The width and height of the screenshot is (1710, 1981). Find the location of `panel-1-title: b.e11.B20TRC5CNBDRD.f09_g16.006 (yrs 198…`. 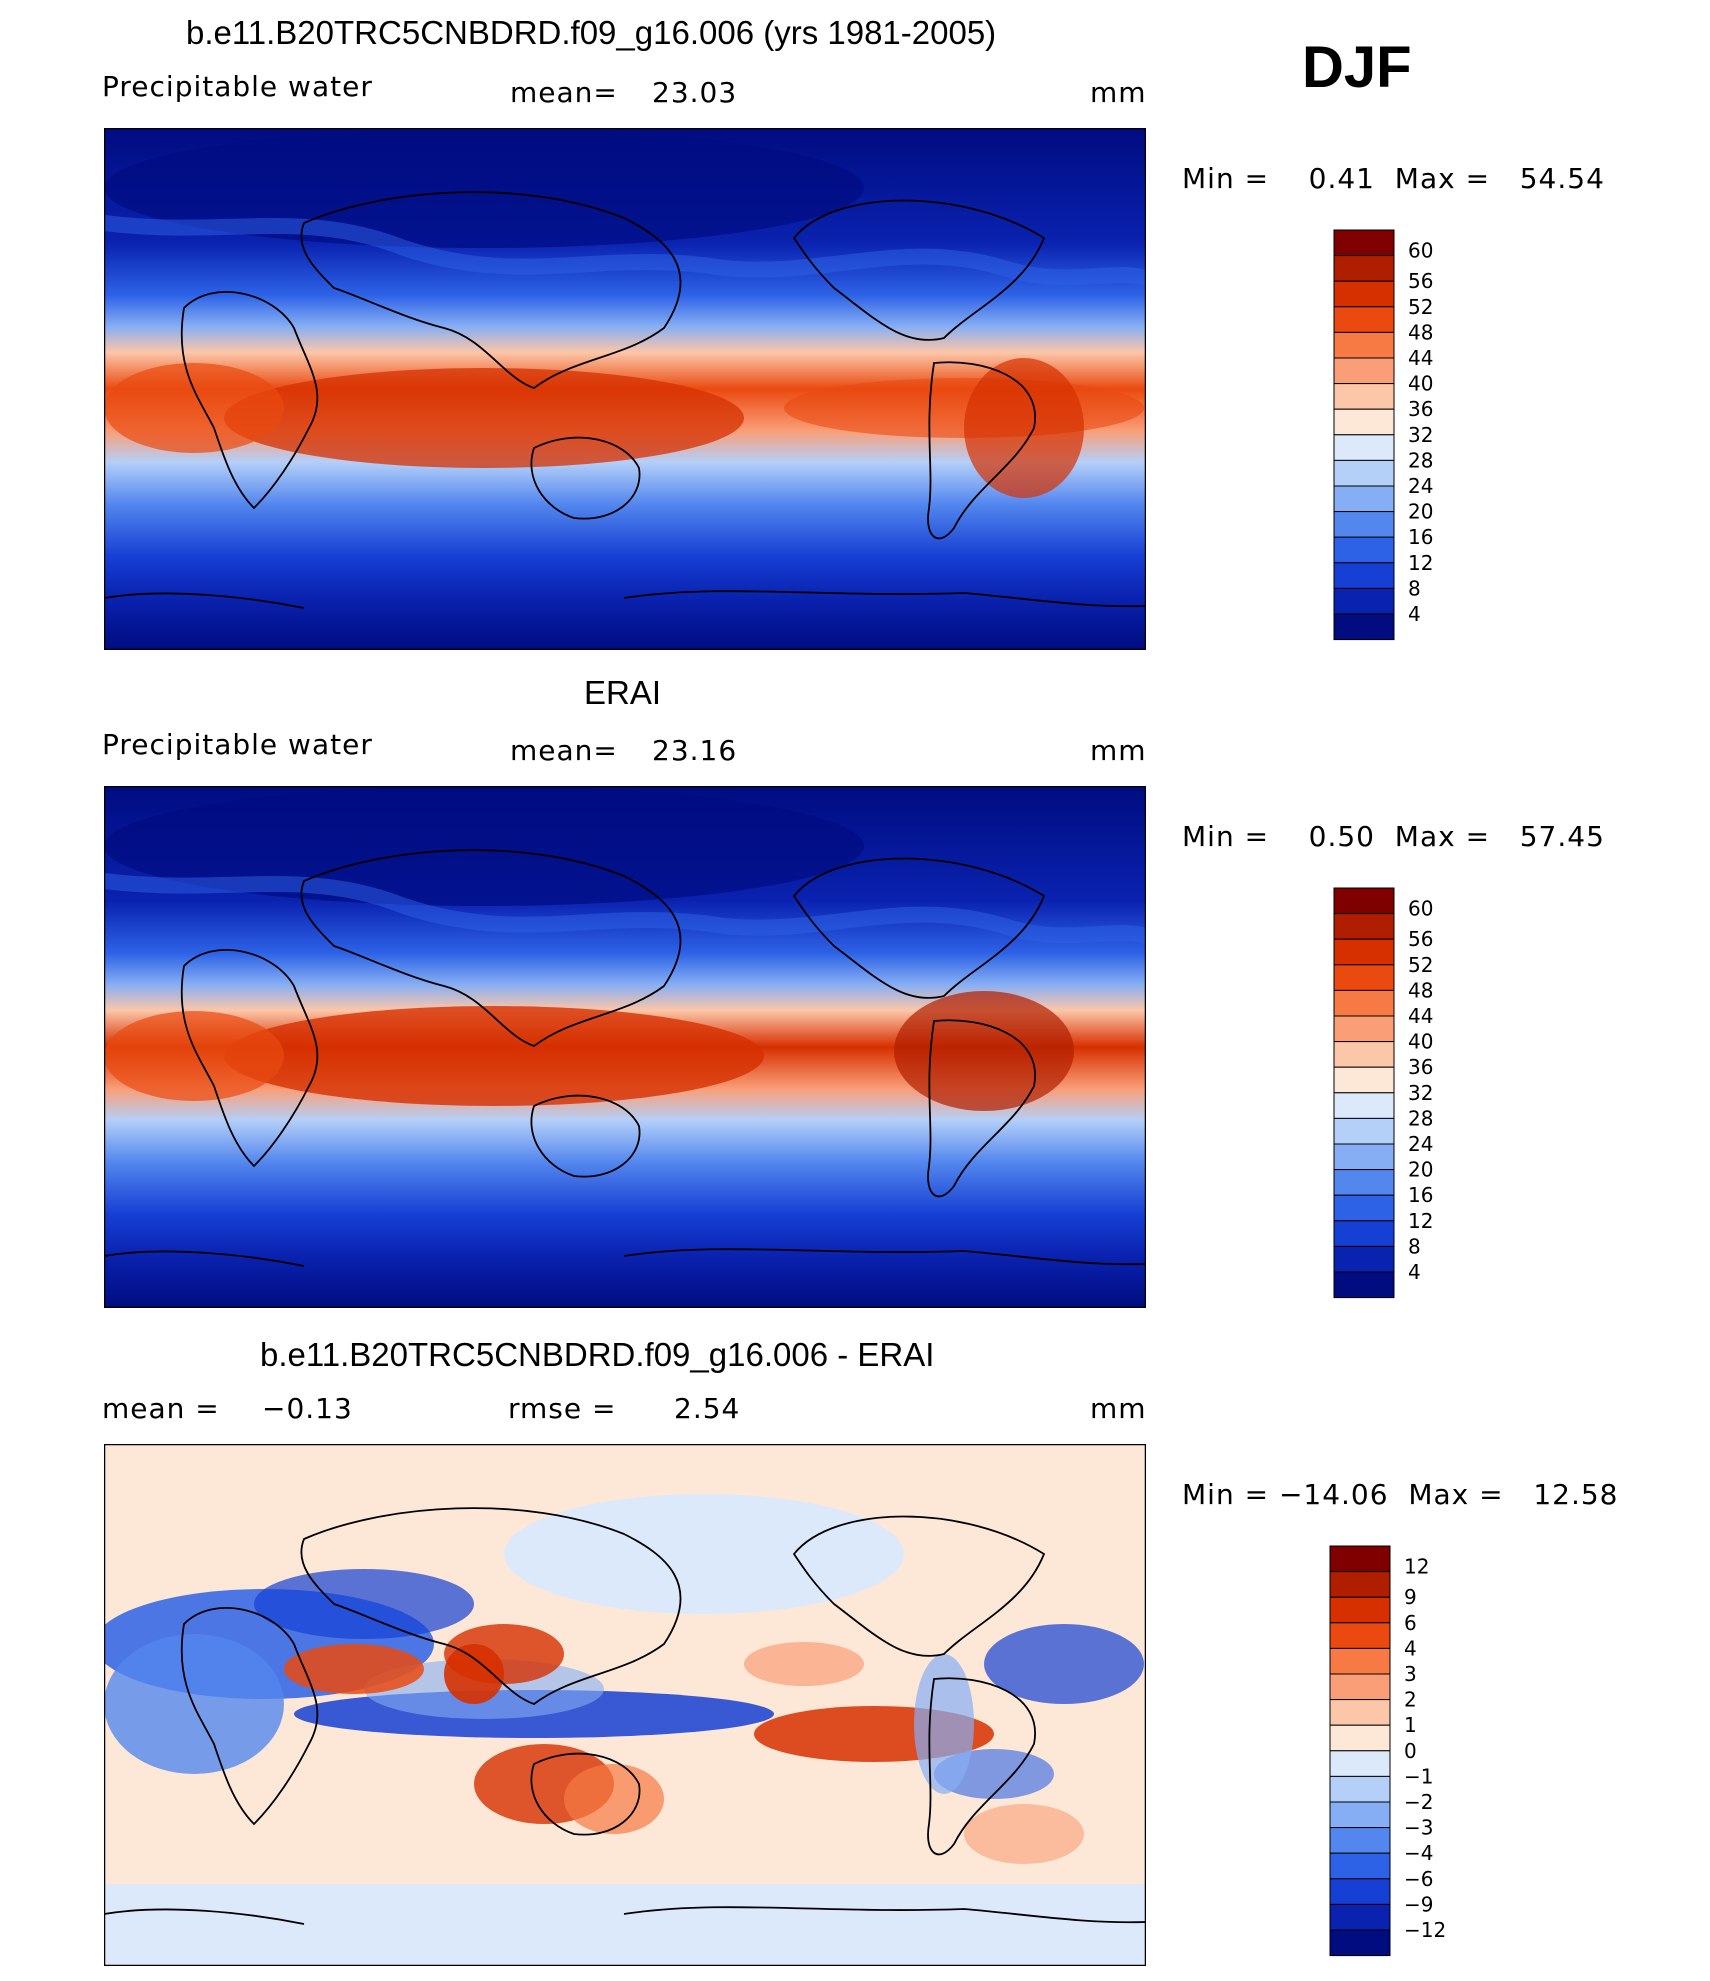

panel-1-title: b.e11.B20TRC5CNBDRD.f09_g16.006 (yrs 198… is located at coordinates (591, 32).